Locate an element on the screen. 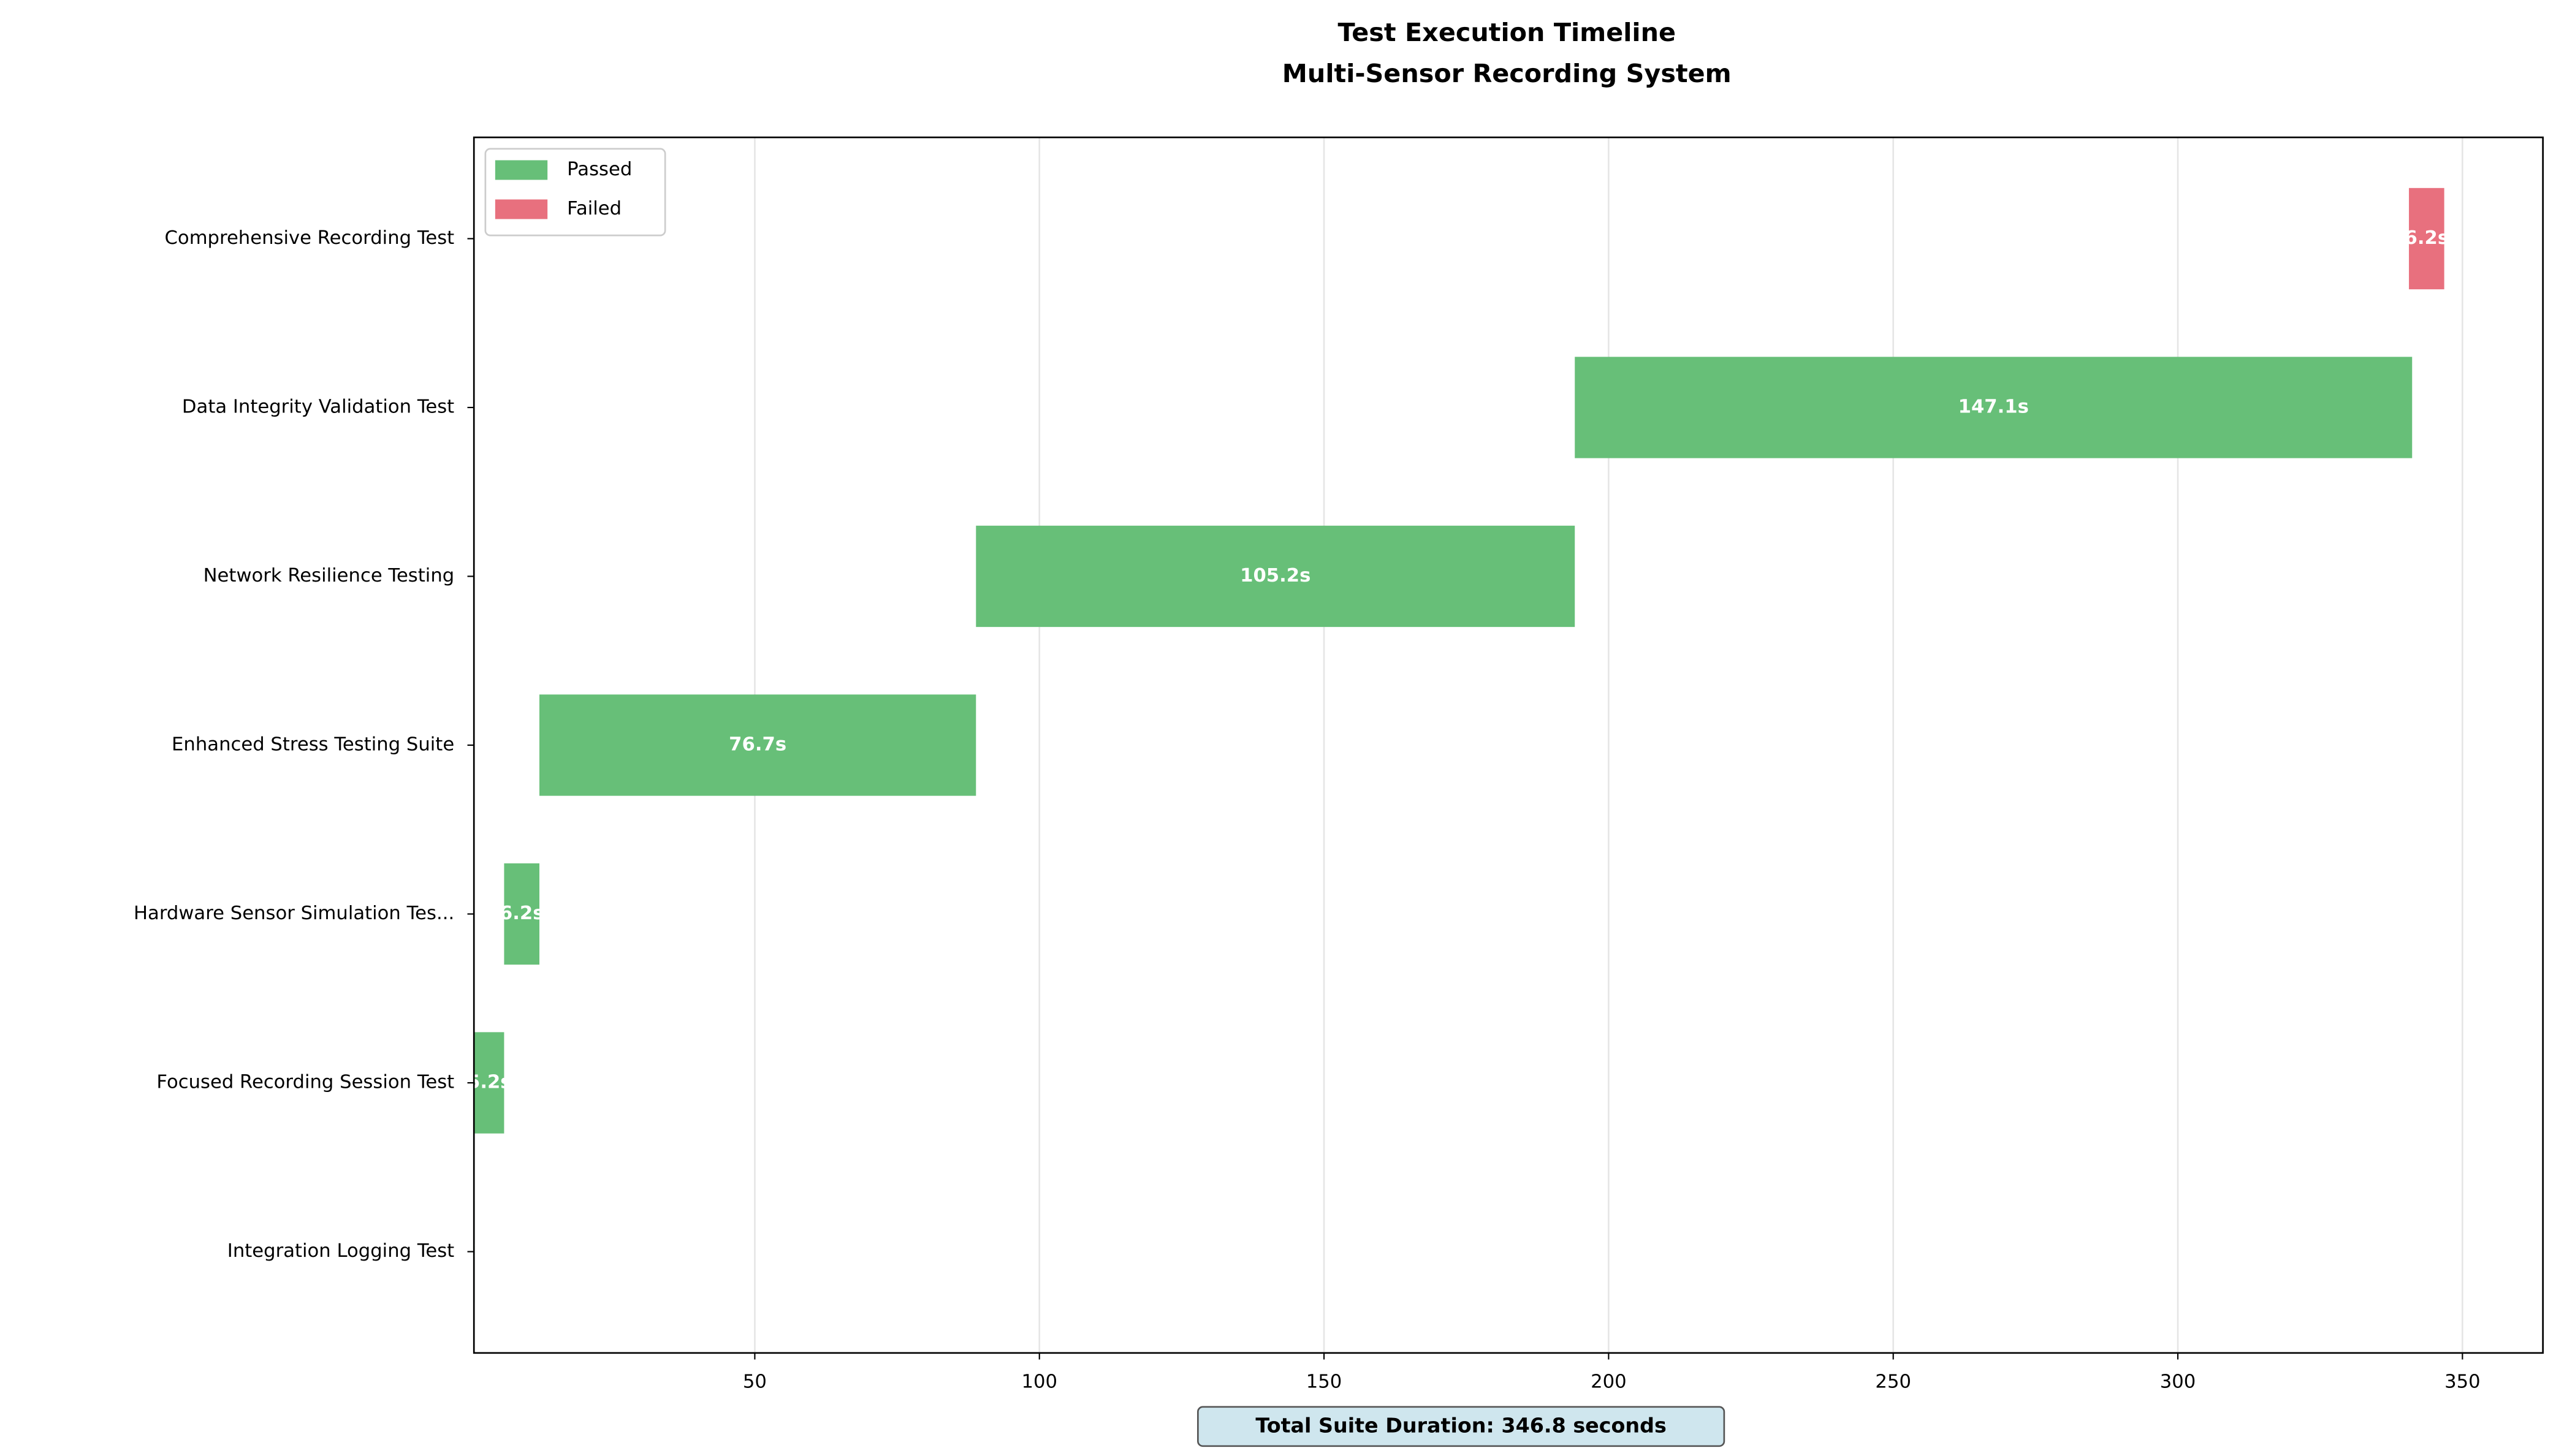 The image size is (2556, 1456). annotation: Total Suite Duration: 346.8 seconds is located at coordinates (1460, 1425).